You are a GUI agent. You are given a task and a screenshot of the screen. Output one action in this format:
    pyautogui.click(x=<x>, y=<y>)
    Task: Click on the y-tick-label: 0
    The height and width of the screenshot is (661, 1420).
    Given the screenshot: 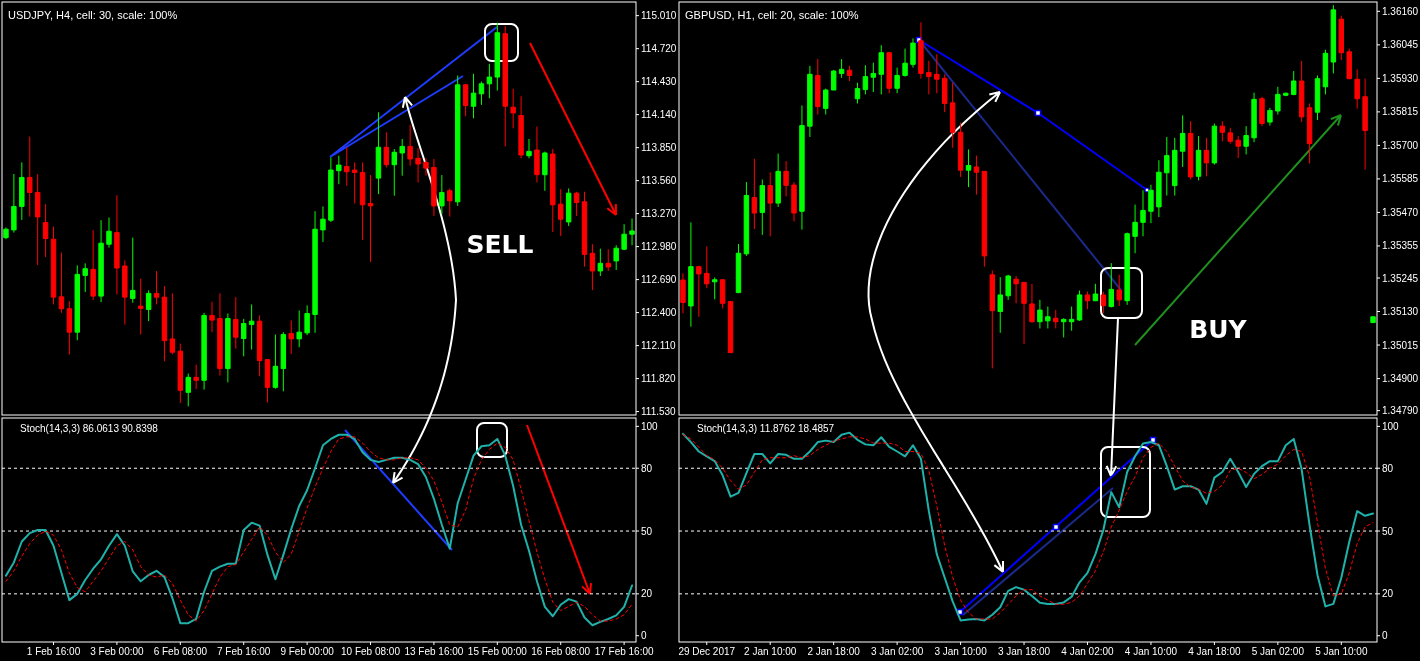 What is the action you would take?
    pyautogui.click(x=1385, y=636)
    